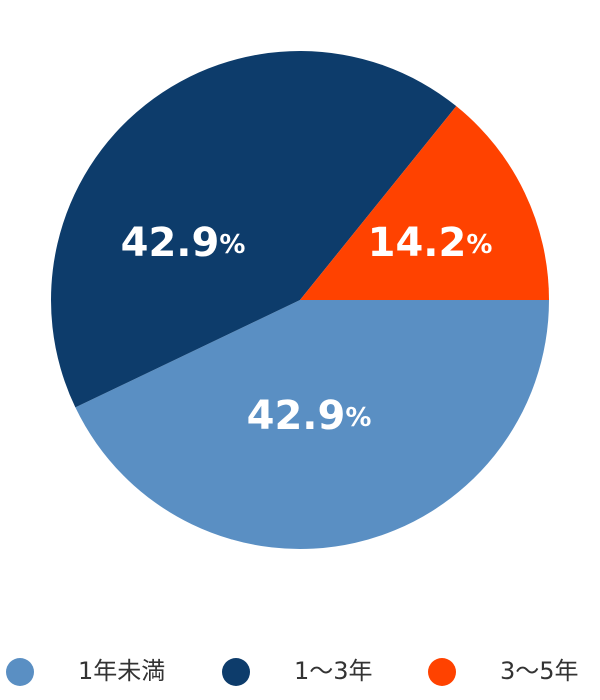 The height and width of the screenshot is (700, 600). Describe the element at coordinates (121, 671) in the screenshot. I see `legend-label: 1年未満` at that location.